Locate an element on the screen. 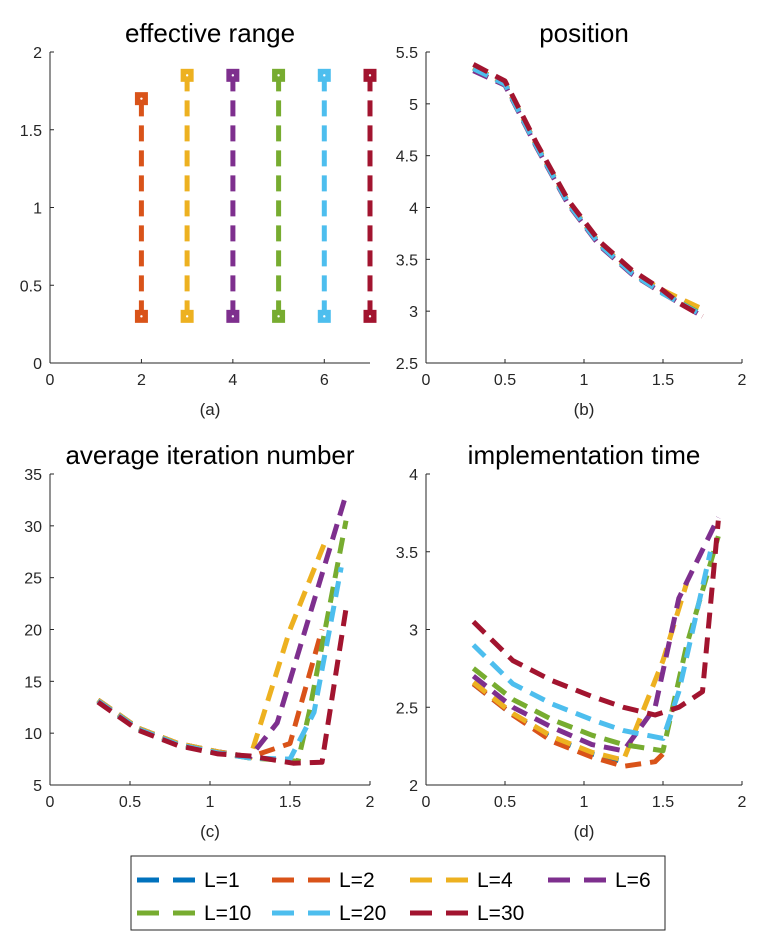  legend: L=1 L=2 L=4 L=6 L=10 L=20 L=30 is located at coordinates (398, 893).